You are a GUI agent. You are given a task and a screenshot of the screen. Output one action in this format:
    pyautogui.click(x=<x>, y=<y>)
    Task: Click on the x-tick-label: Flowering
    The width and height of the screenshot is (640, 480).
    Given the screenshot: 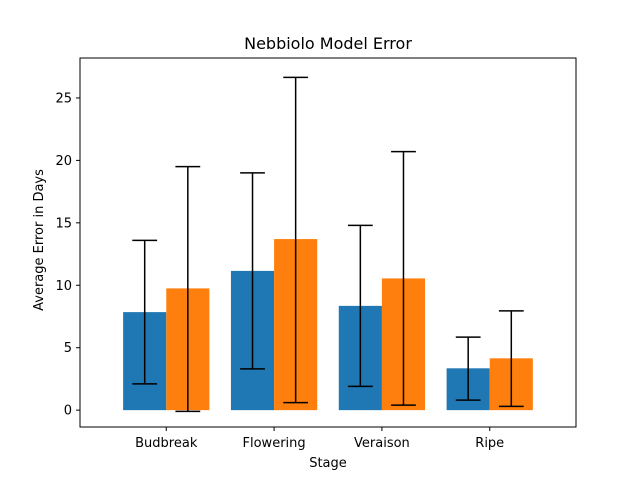 What is the action you would take?
    pyautogui.click(x=274, y=443)
    